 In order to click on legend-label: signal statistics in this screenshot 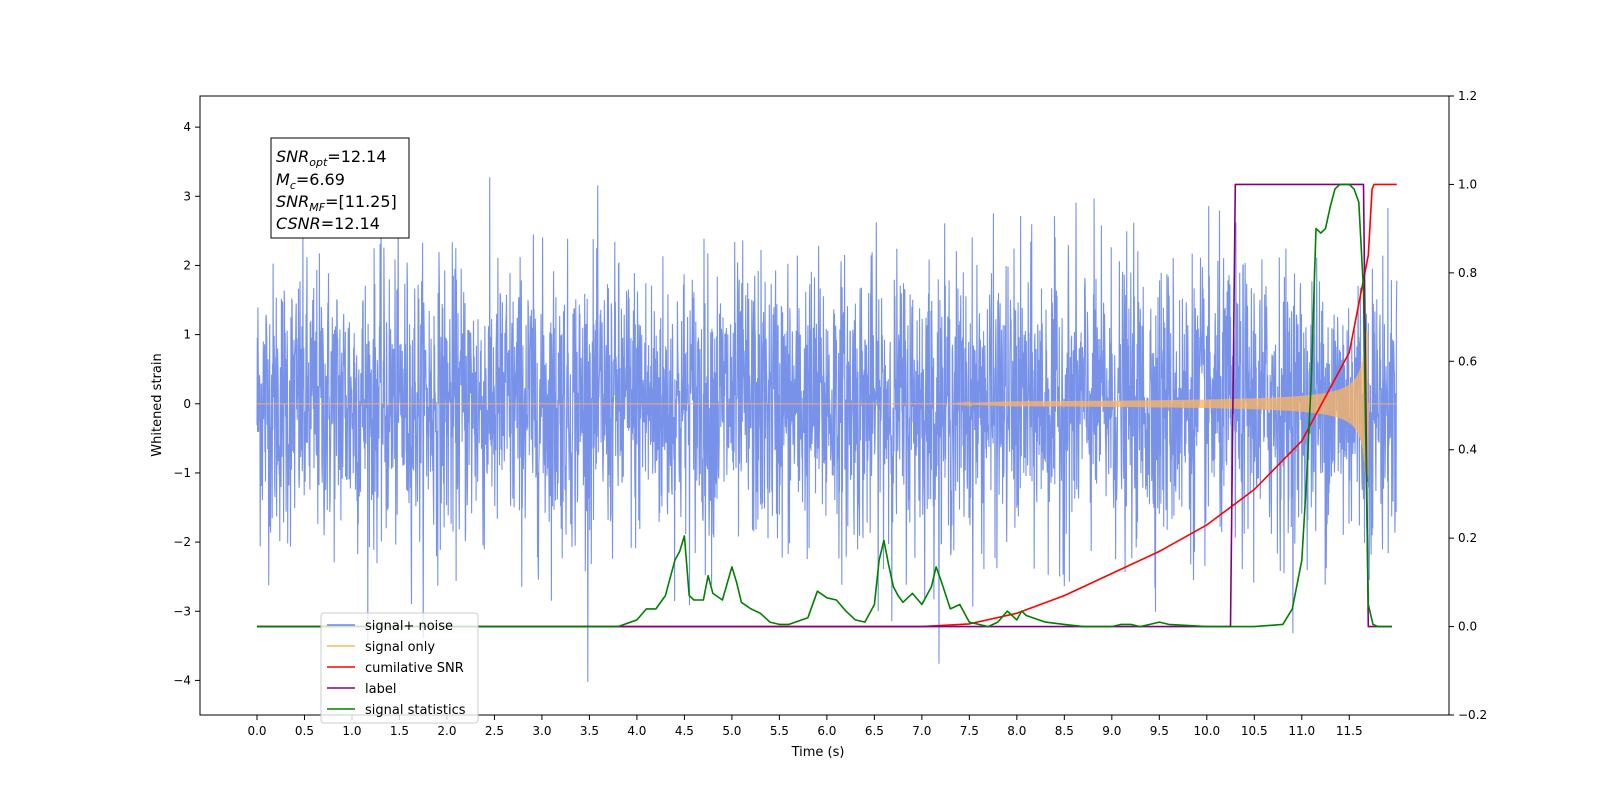, I will do `click(415, 710)`.